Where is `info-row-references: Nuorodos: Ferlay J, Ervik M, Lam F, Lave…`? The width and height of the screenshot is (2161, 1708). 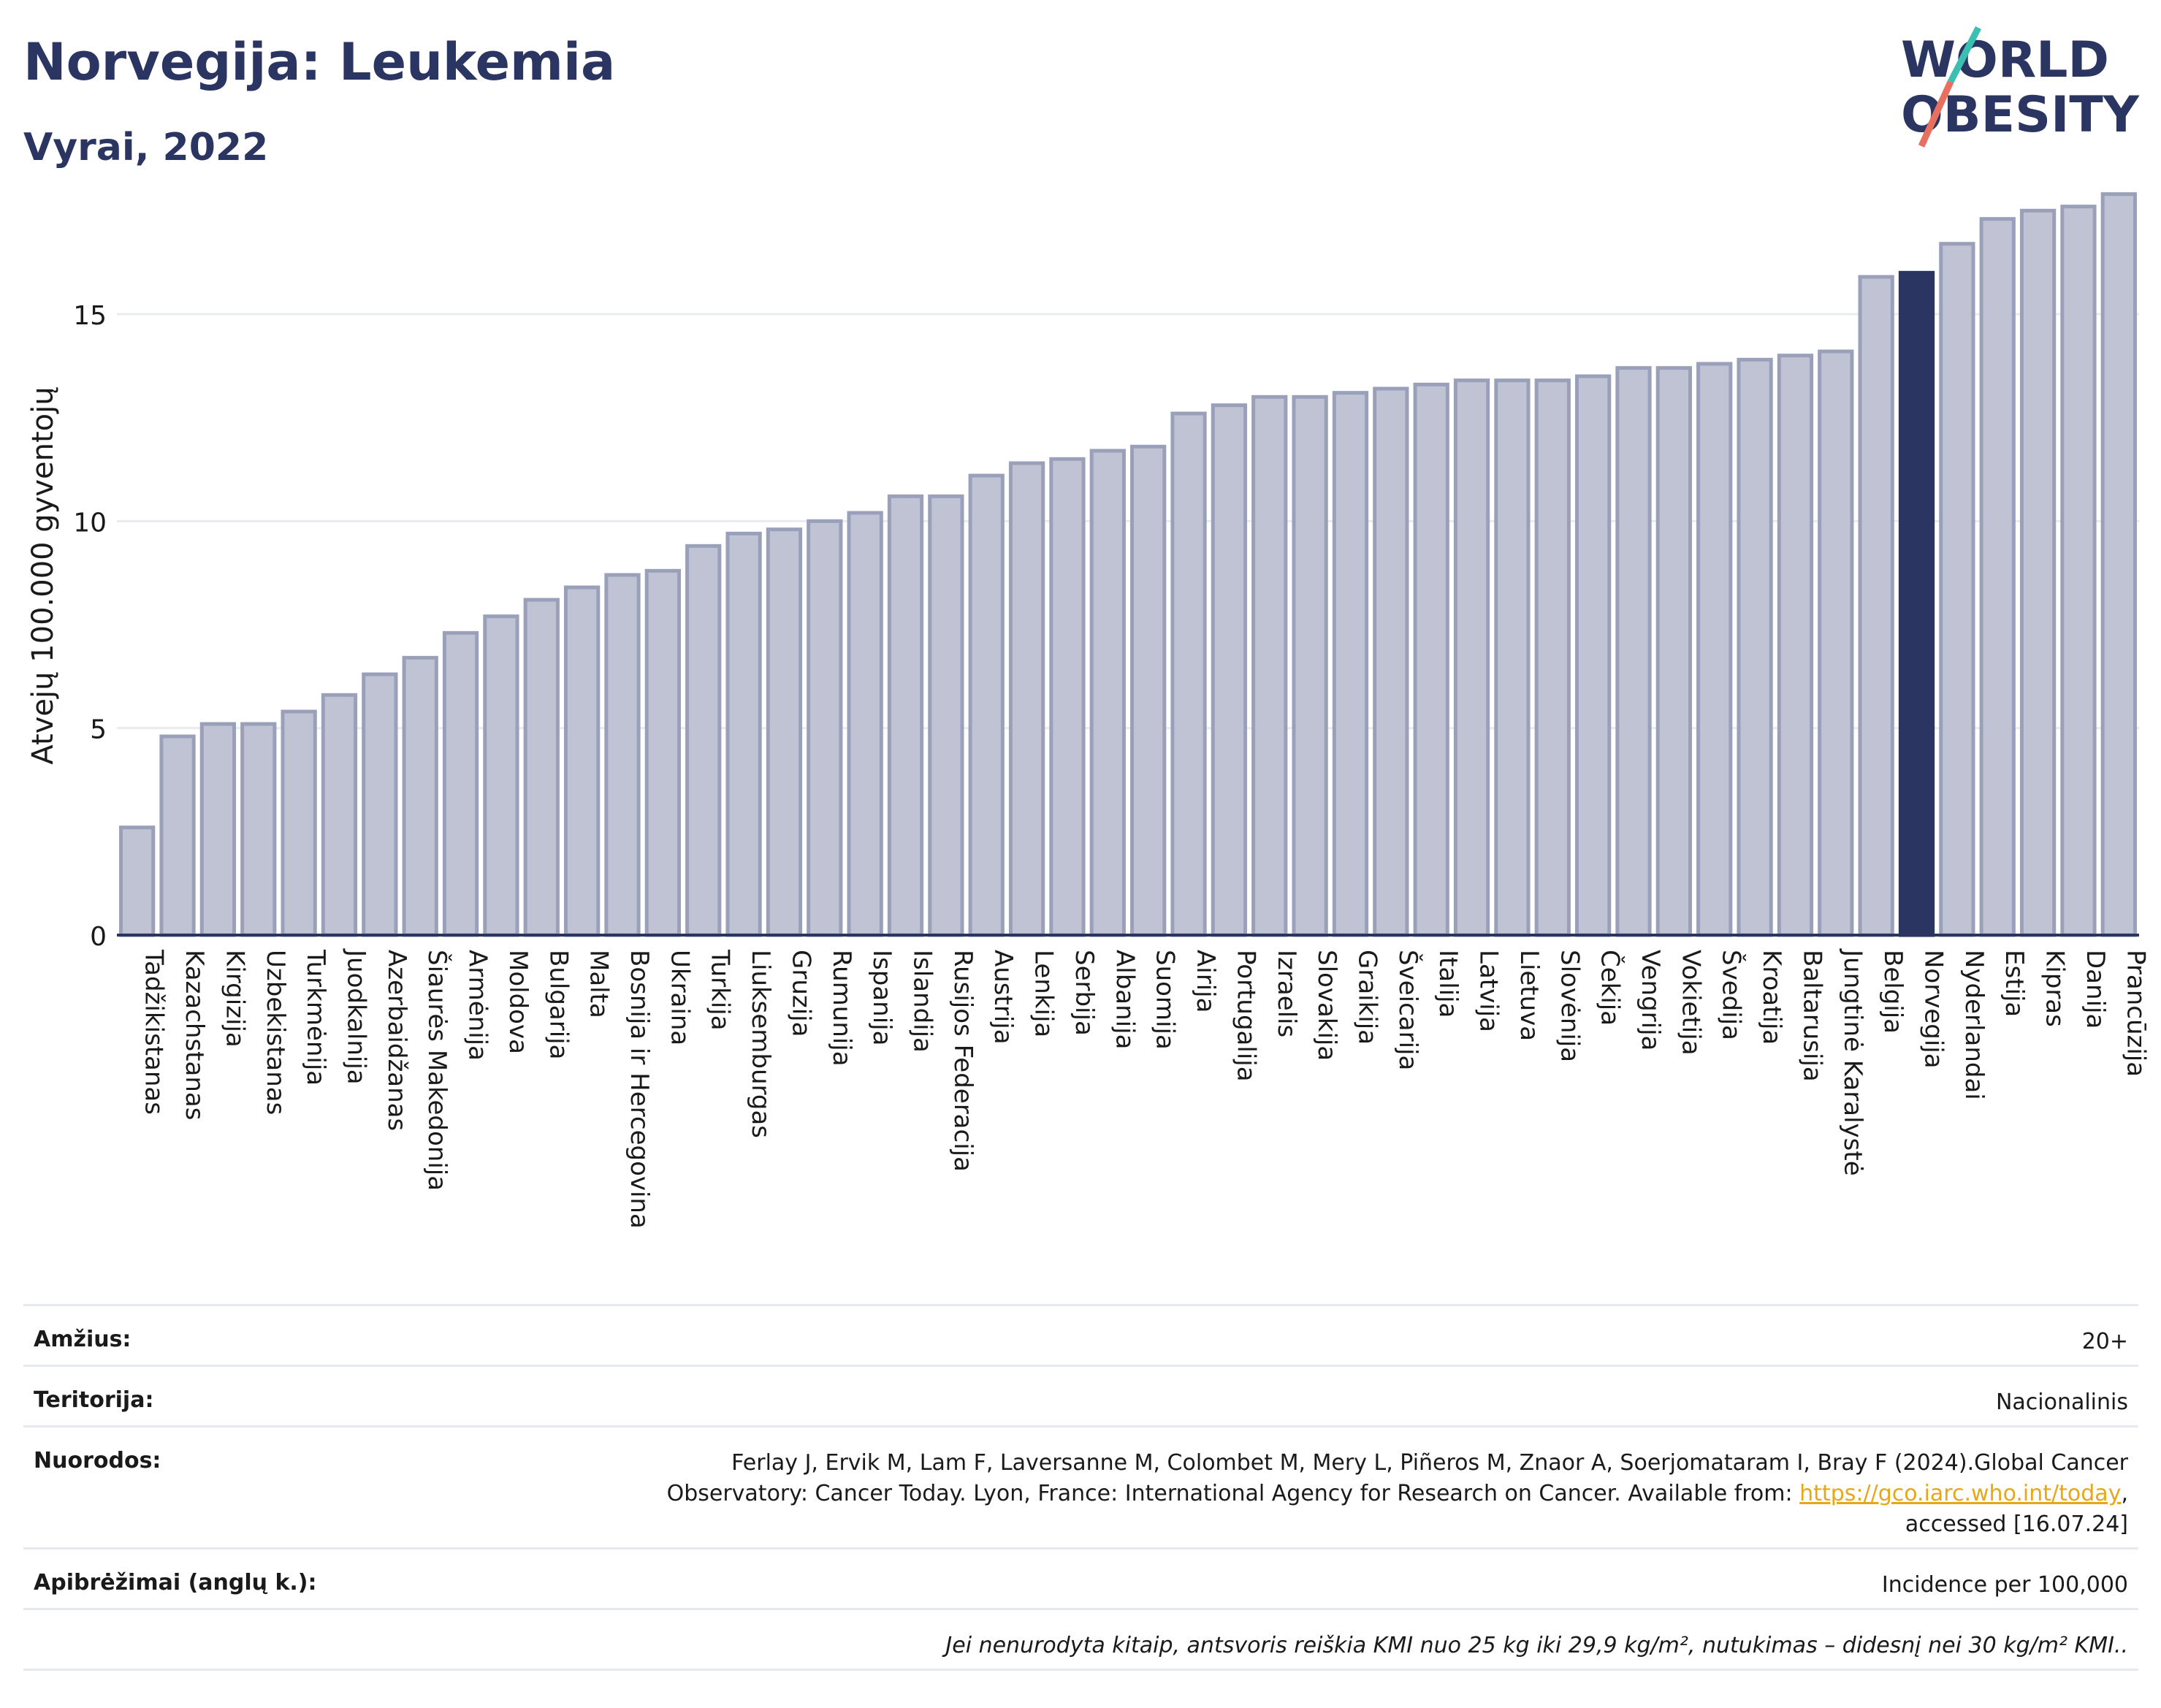 info-row-references: Nuorodos: Ferlay J, Ervik M, Lam F, Lave… is located at coordinates (1080, 1486).